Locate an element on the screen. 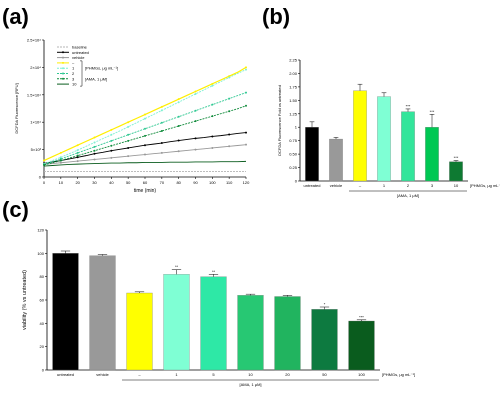  b-group-label: [AMA, 1 μM] is located at coordinates (408, 195).